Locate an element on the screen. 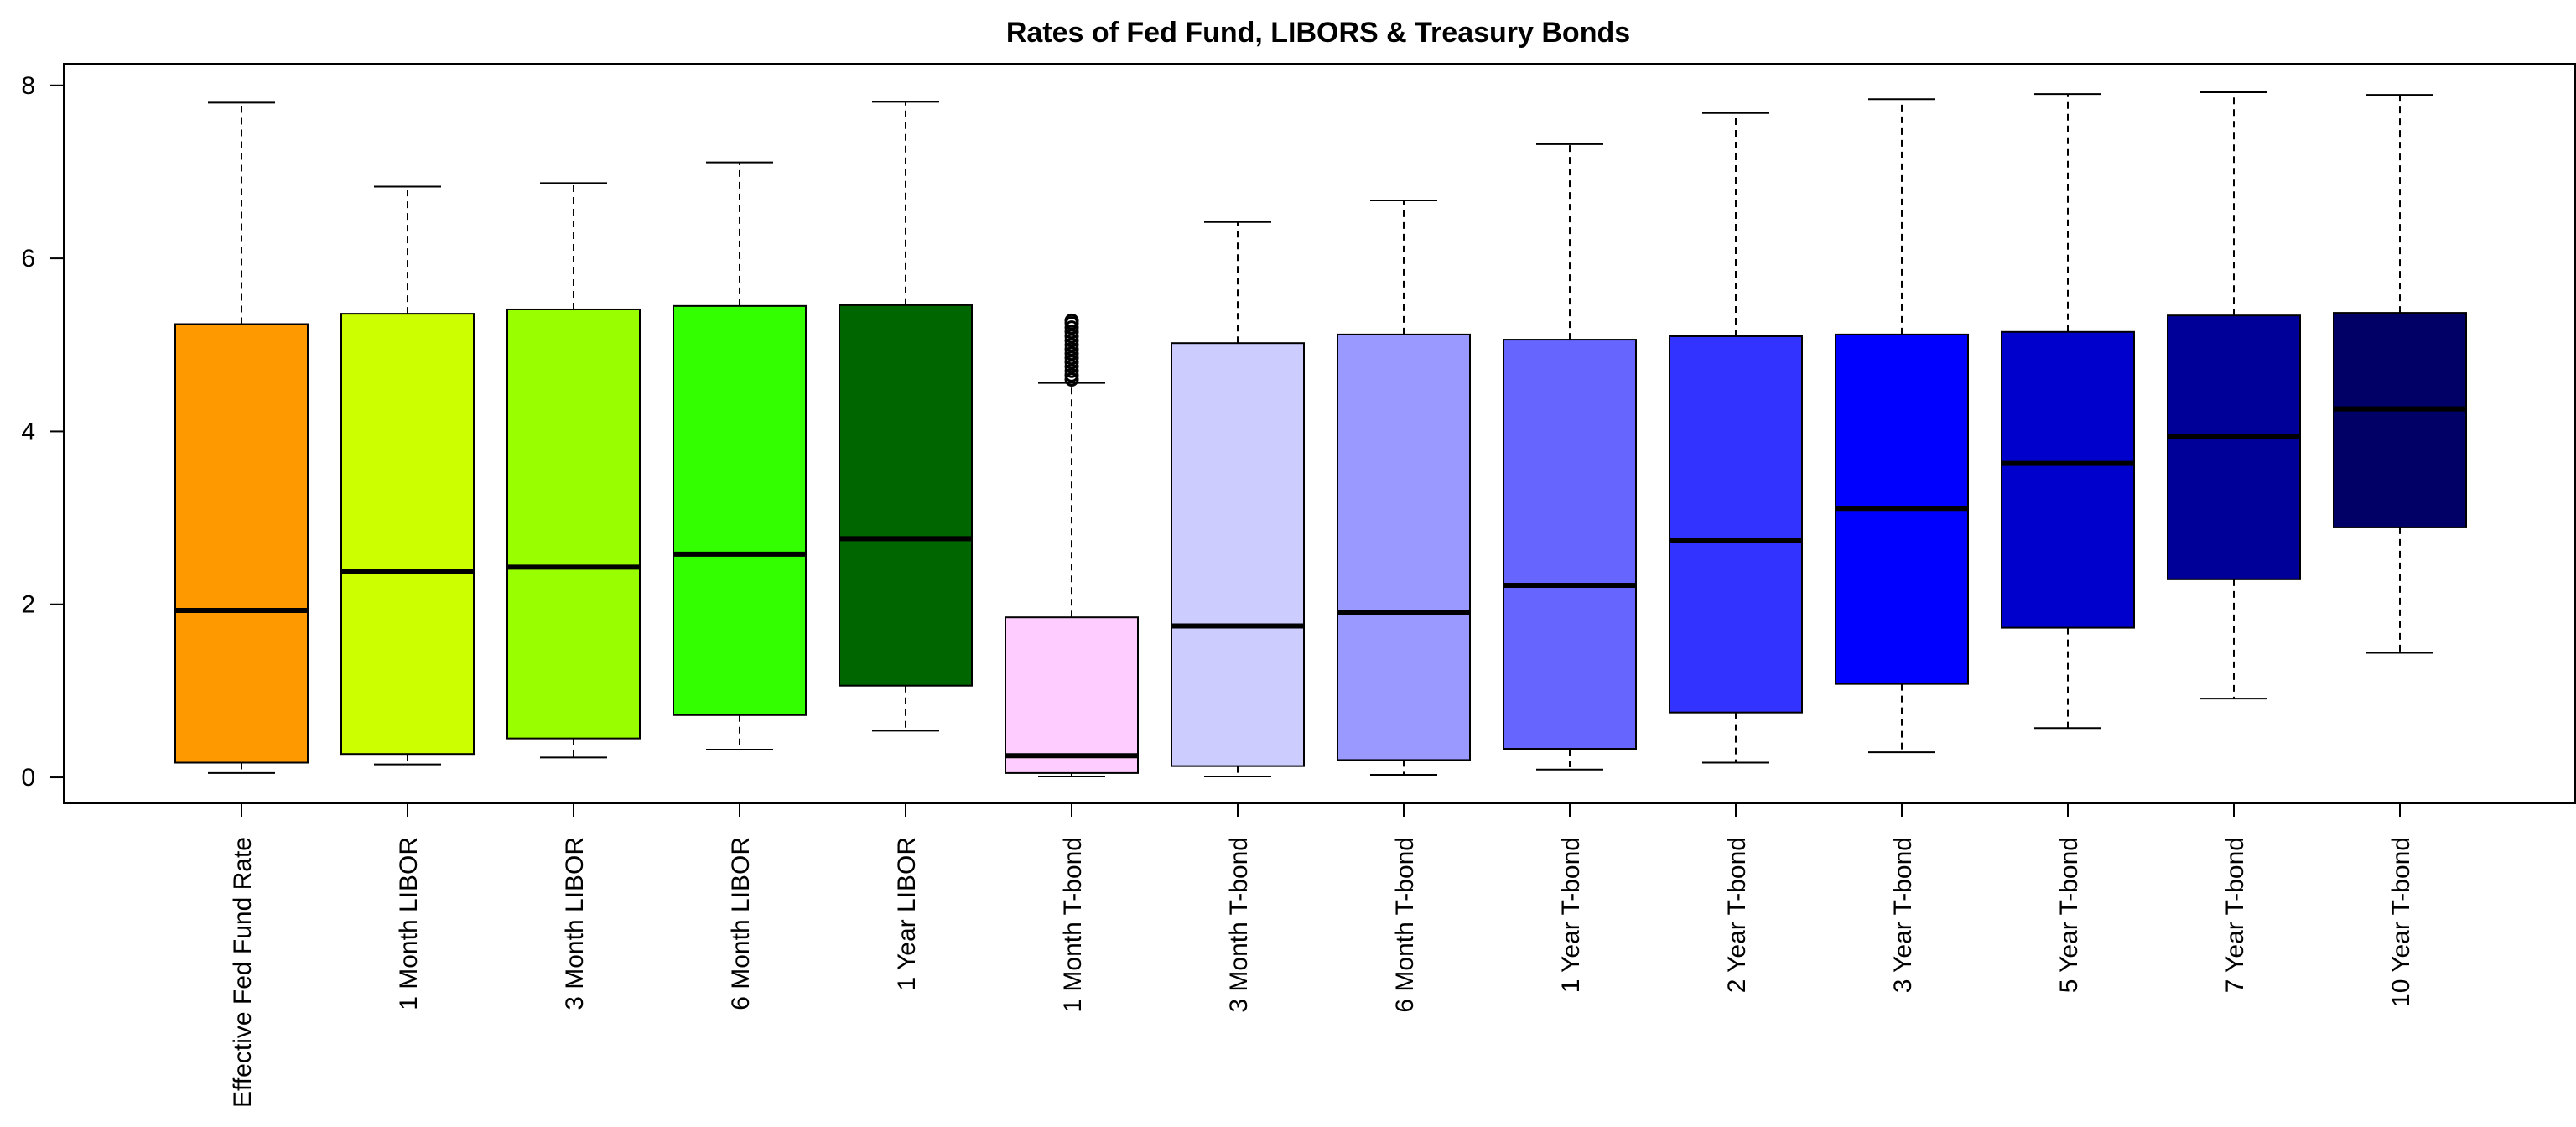 This screenshot has height=1127, width=2576. y-axis: 0 2 4 6 8 is located at coordinates (43, 432).